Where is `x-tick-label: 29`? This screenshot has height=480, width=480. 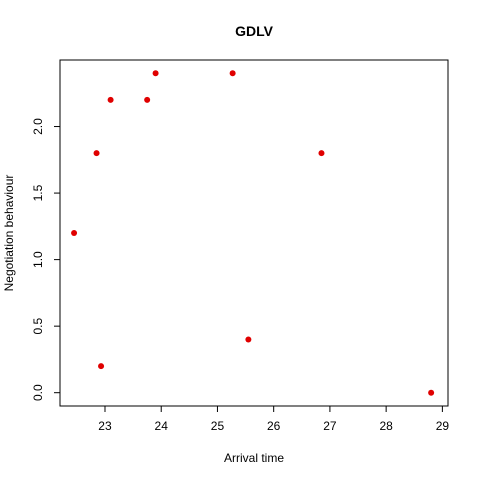
x-tick-label: 29 is located at coordinates (443, 426).